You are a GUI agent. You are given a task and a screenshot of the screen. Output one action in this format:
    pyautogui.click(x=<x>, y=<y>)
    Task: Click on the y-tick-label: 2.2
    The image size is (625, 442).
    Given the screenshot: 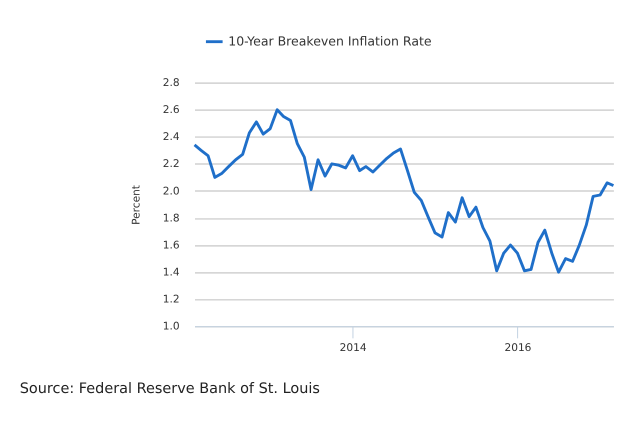 What is the action you would take?
    pyautogui.click(x=171, y=164)
    